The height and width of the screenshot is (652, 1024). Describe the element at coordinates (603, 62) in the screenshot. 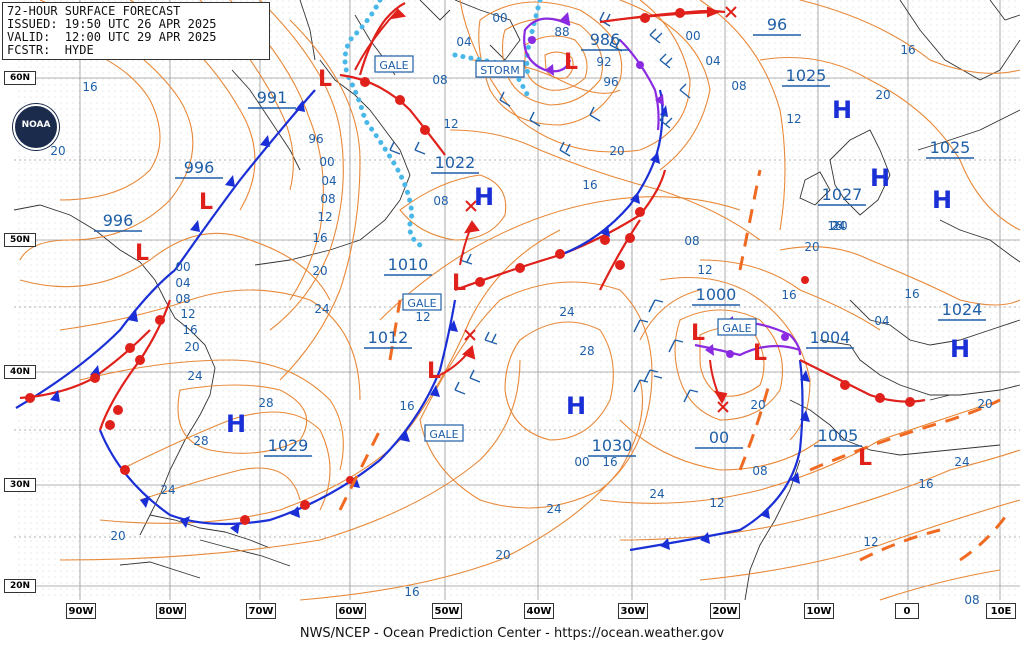

I see `isobar-value: 92` at that location.